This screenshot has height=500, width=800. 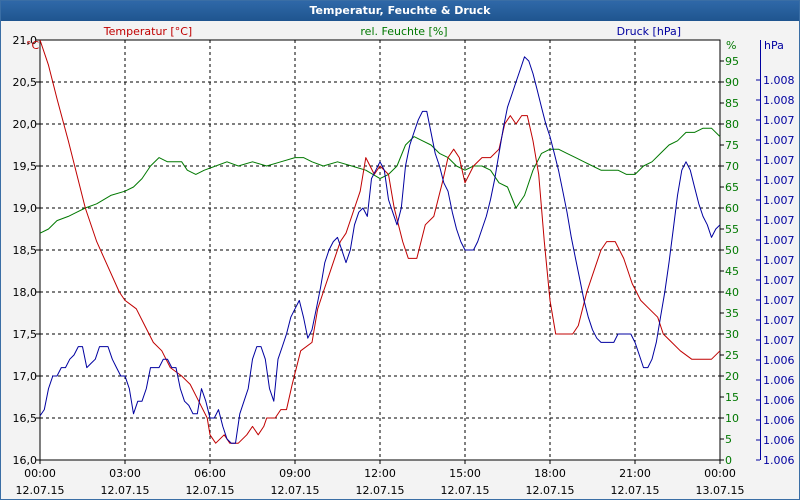 I want to click on humidity-tick-label: 65, so click(x=732, y=187).